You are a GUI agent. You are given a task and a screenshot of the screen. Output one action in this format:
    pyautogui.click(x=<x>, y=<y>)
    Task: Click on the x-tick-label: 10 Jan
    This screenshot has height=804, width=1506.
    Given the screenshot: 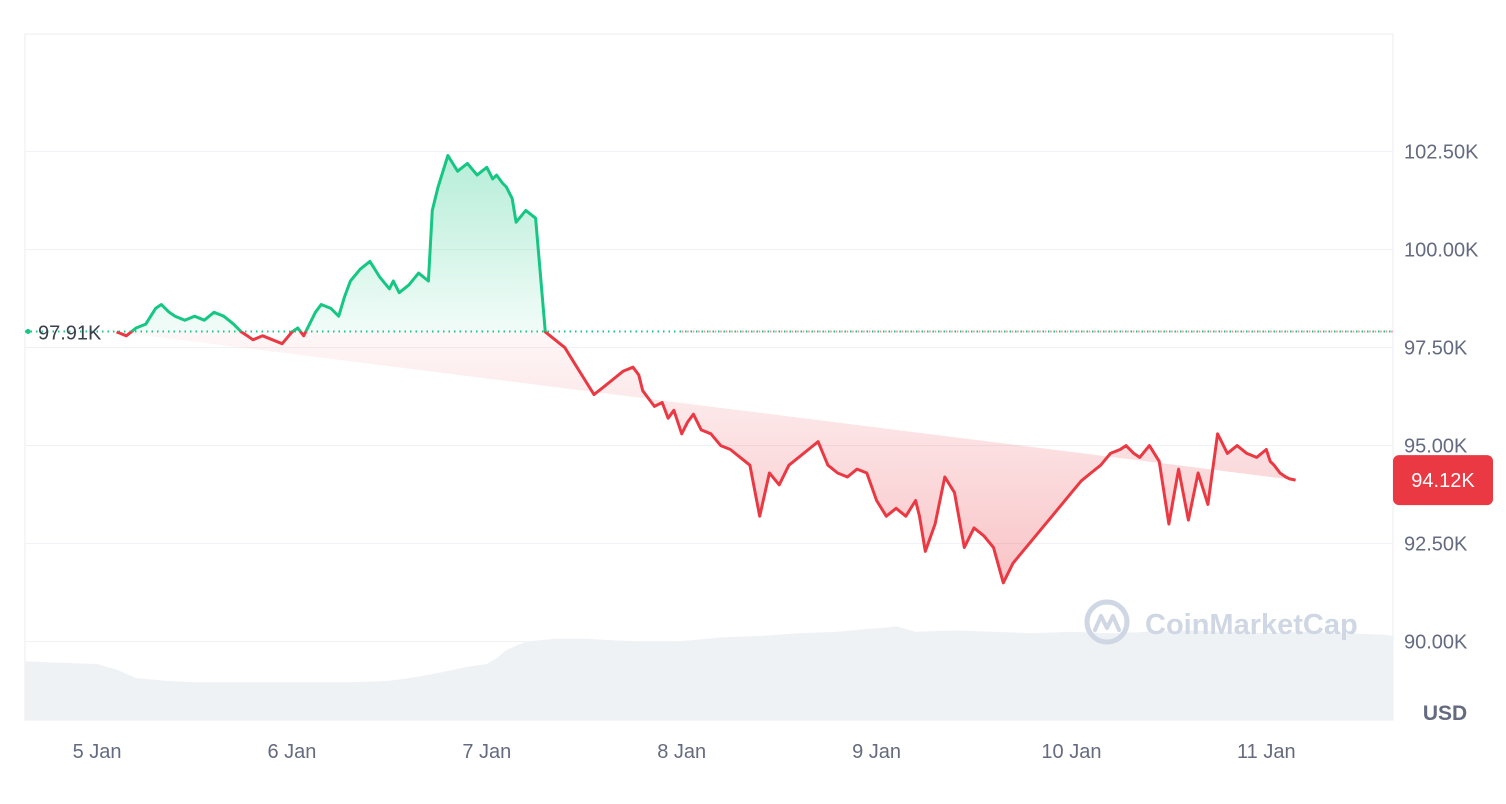 What is the action you would take?
    pyautogui.click(x=1071, y=752)
    